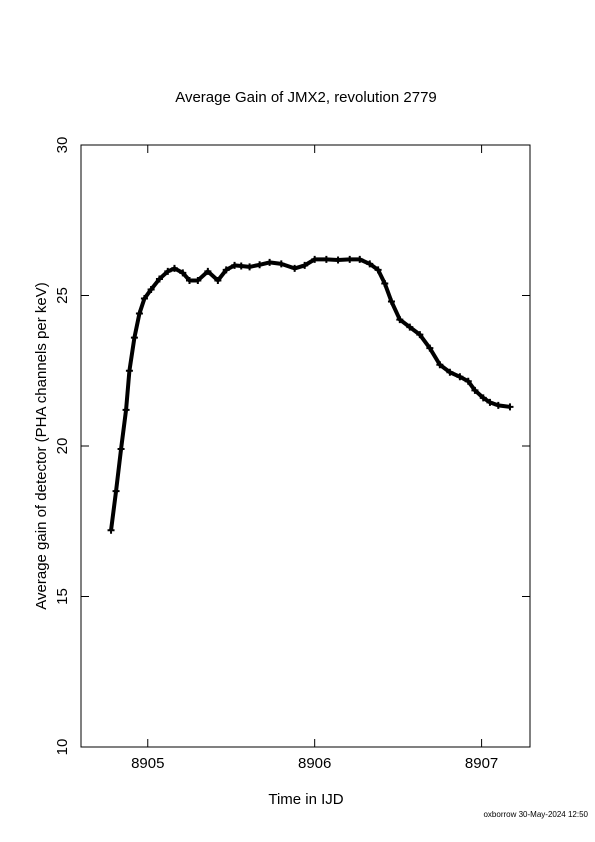 The image size is (595, 842). I want to click on x-tick-label: 8905, so click(147, 763).